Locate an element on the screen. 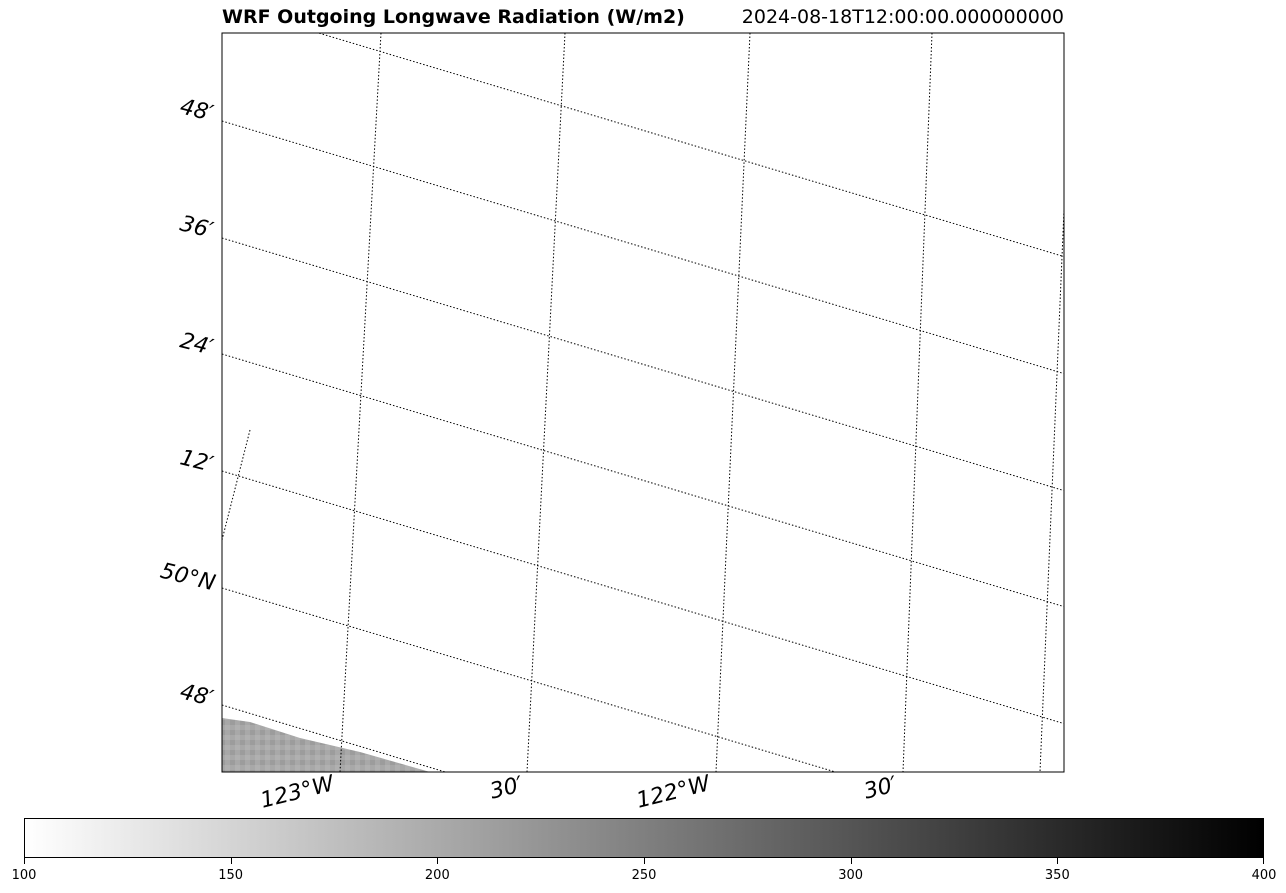  colorbar-tick-label: 100 is located at coordinates (24, 875).